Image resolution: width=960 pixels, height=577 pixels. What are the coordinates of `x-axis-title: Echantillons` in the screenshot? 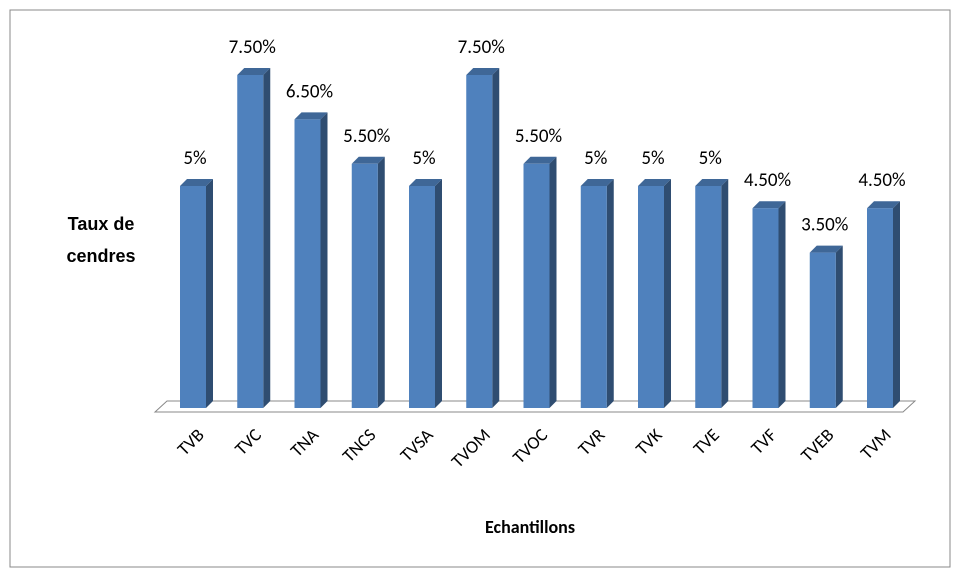 It's located at (530, 527).